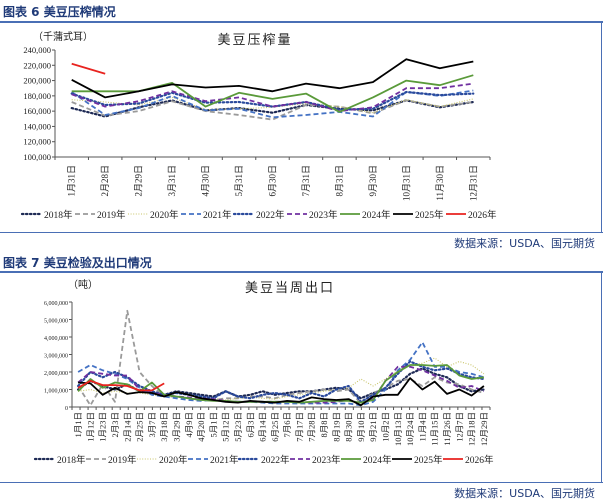  What do you see at coordinates (272, 78) in the screenshot?
I see `series-line-2025` at bounding box center [272, 78].